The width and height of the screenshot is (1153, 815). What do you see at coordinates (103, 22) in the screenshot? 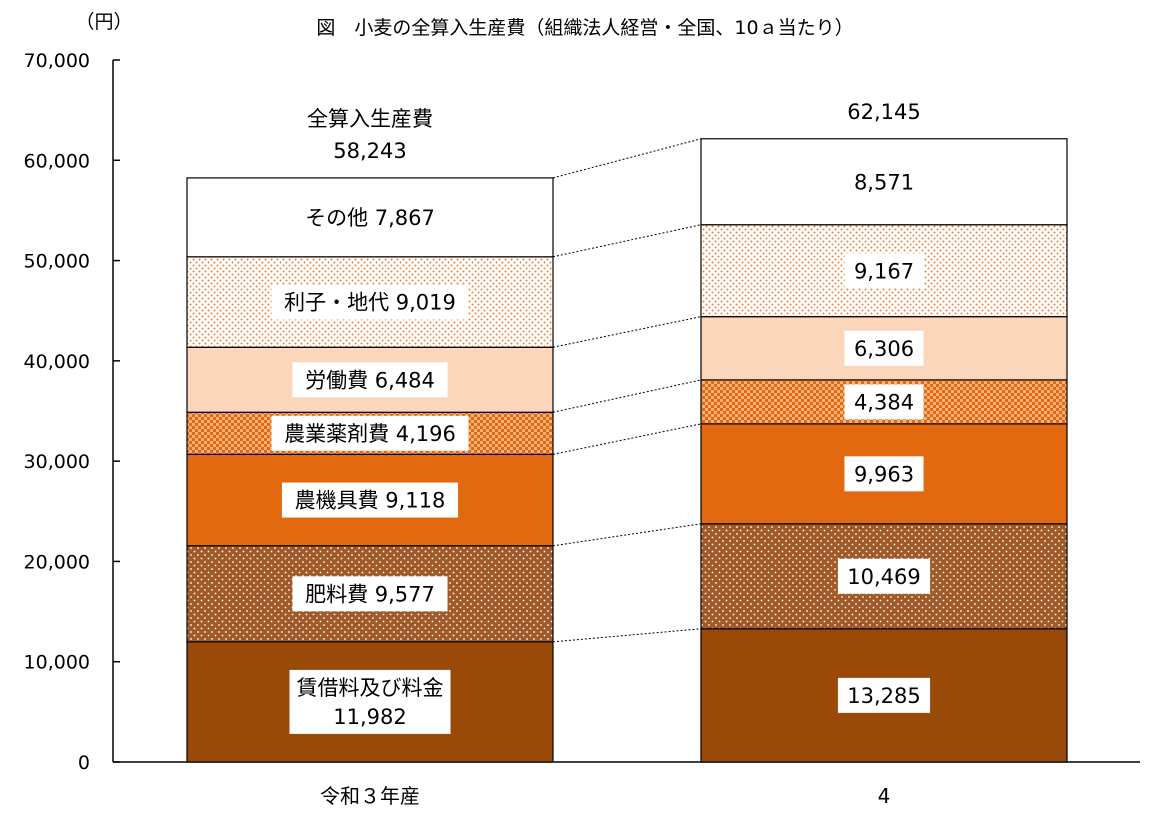
I see `unit-label: （円）` at bounding box center [103, 22].